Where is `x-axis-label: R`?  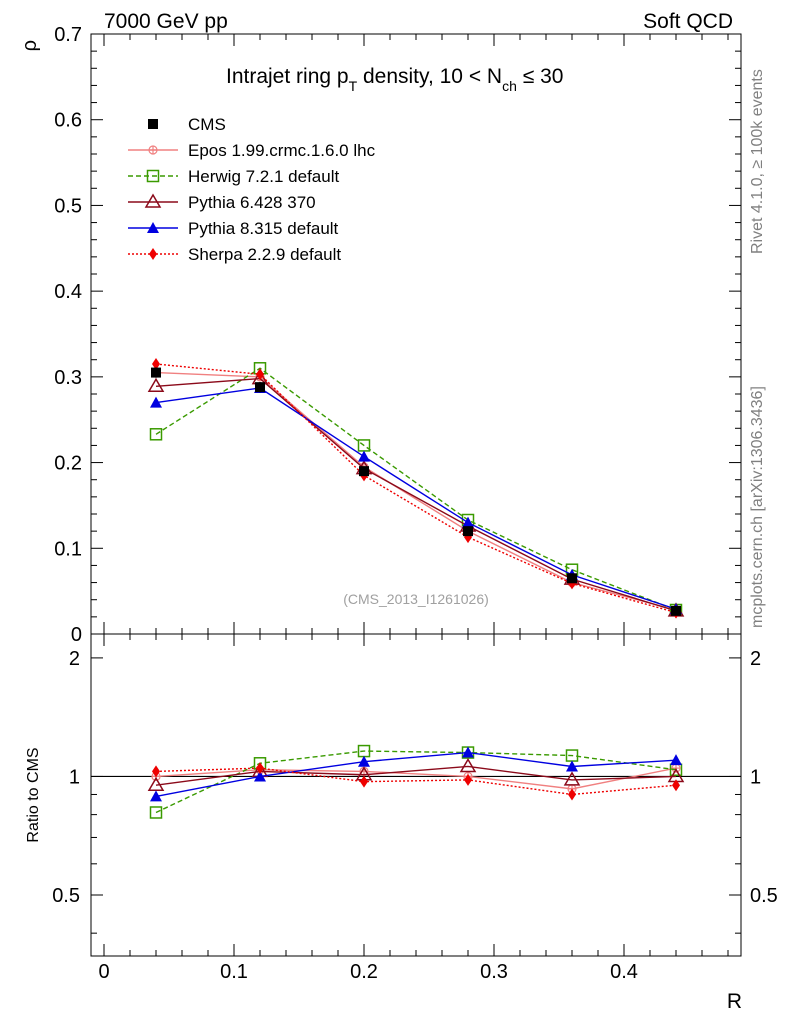 x-axis-label: R is located at coordinates (734, 1001).